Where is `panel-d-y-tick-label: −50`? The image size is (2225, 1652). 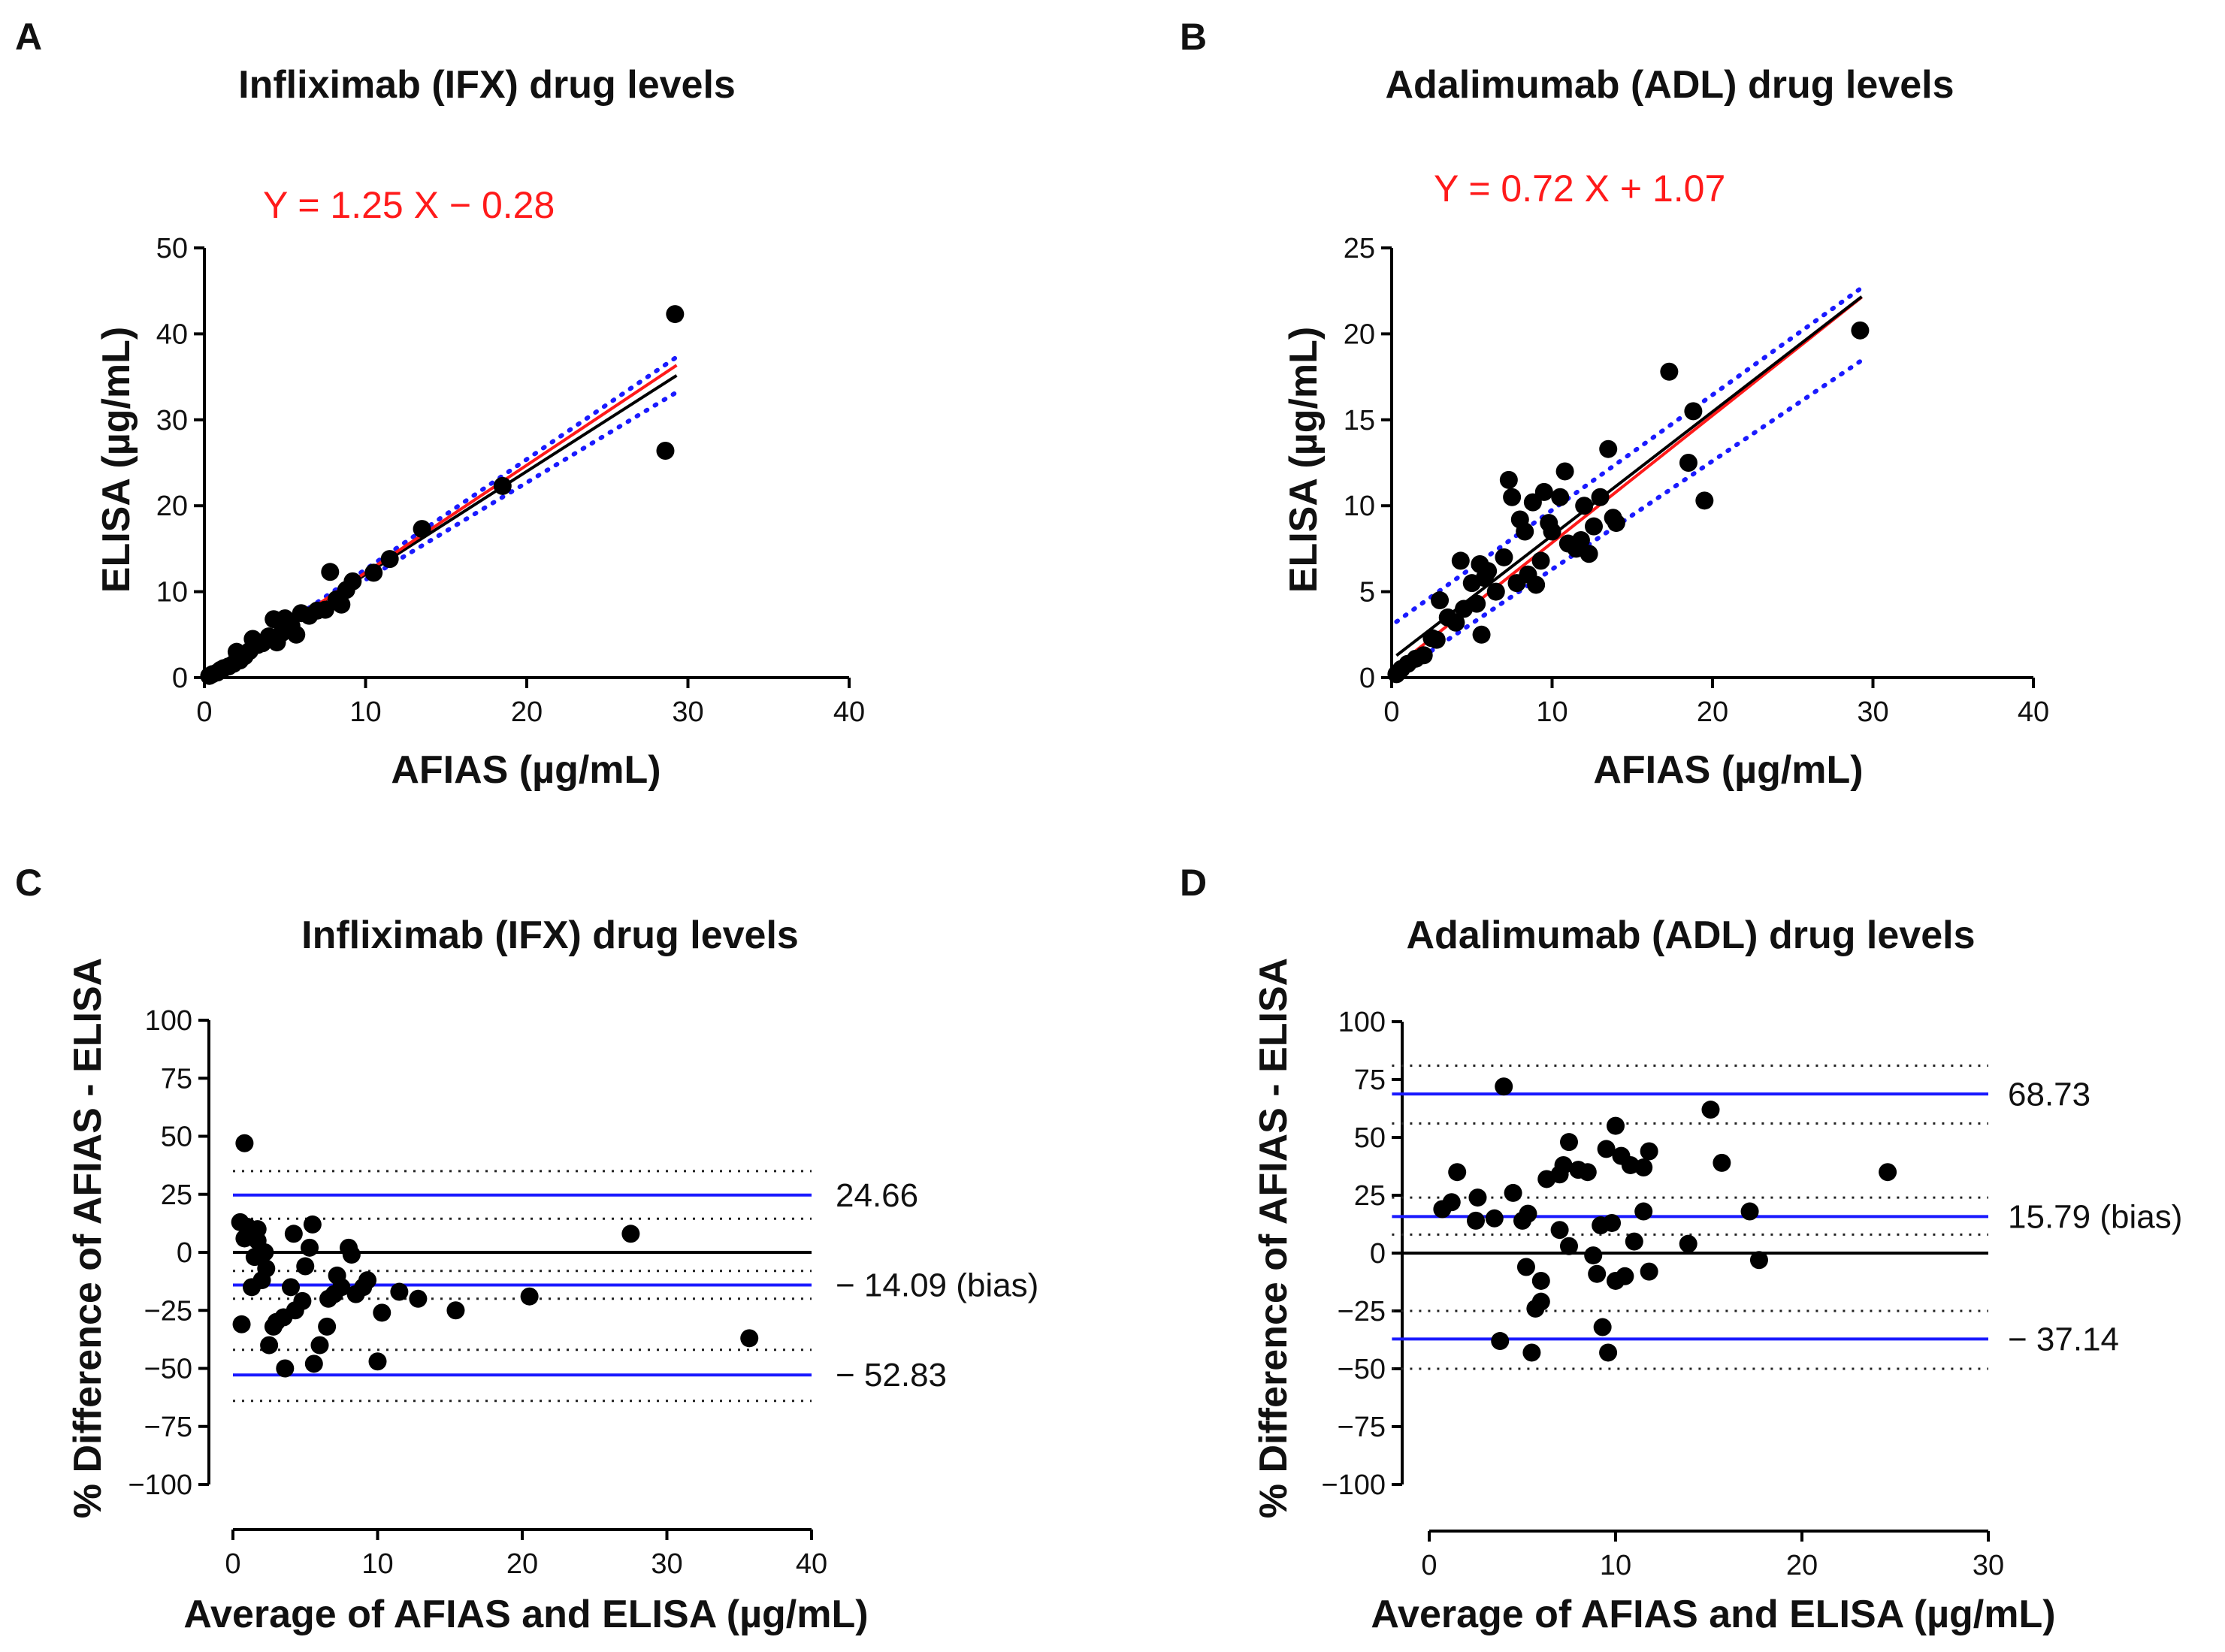 panel-d-y-tick-label: −50 is located at coordinates (1362, 1370).